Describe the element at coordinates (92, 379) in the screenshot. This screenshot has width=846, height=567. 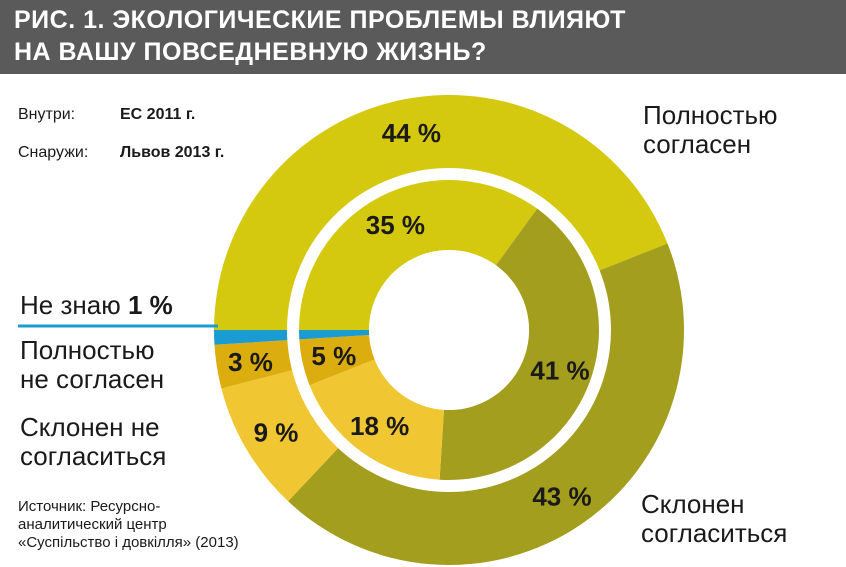
I see `label-fully-disagree-line-2: не согласен` at that location.